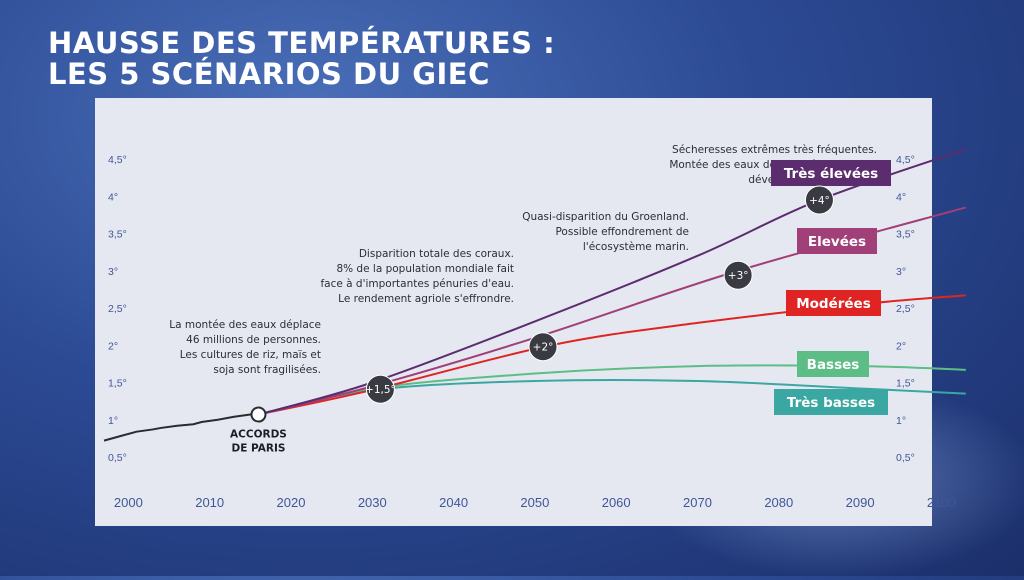 The height and width of the screenshot is (580, 1024). Describe the element at coordinates (117, 235) in the screenshot. I see `y-tick-label-left: 3,5°` at that location.